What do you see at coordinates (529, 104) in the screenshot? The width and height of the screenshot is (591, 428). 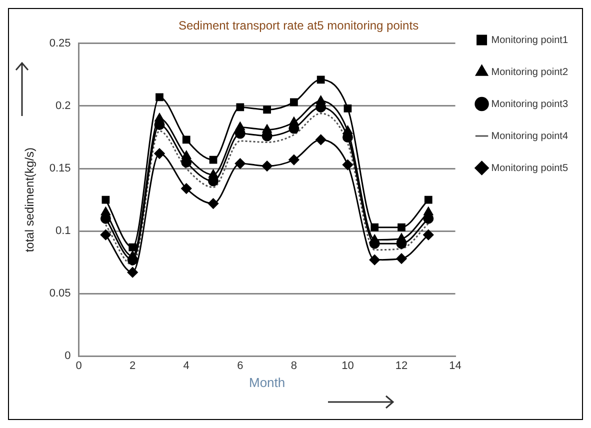 I see `legend-label: Monitoring point3` at bounding box center [529, 104].